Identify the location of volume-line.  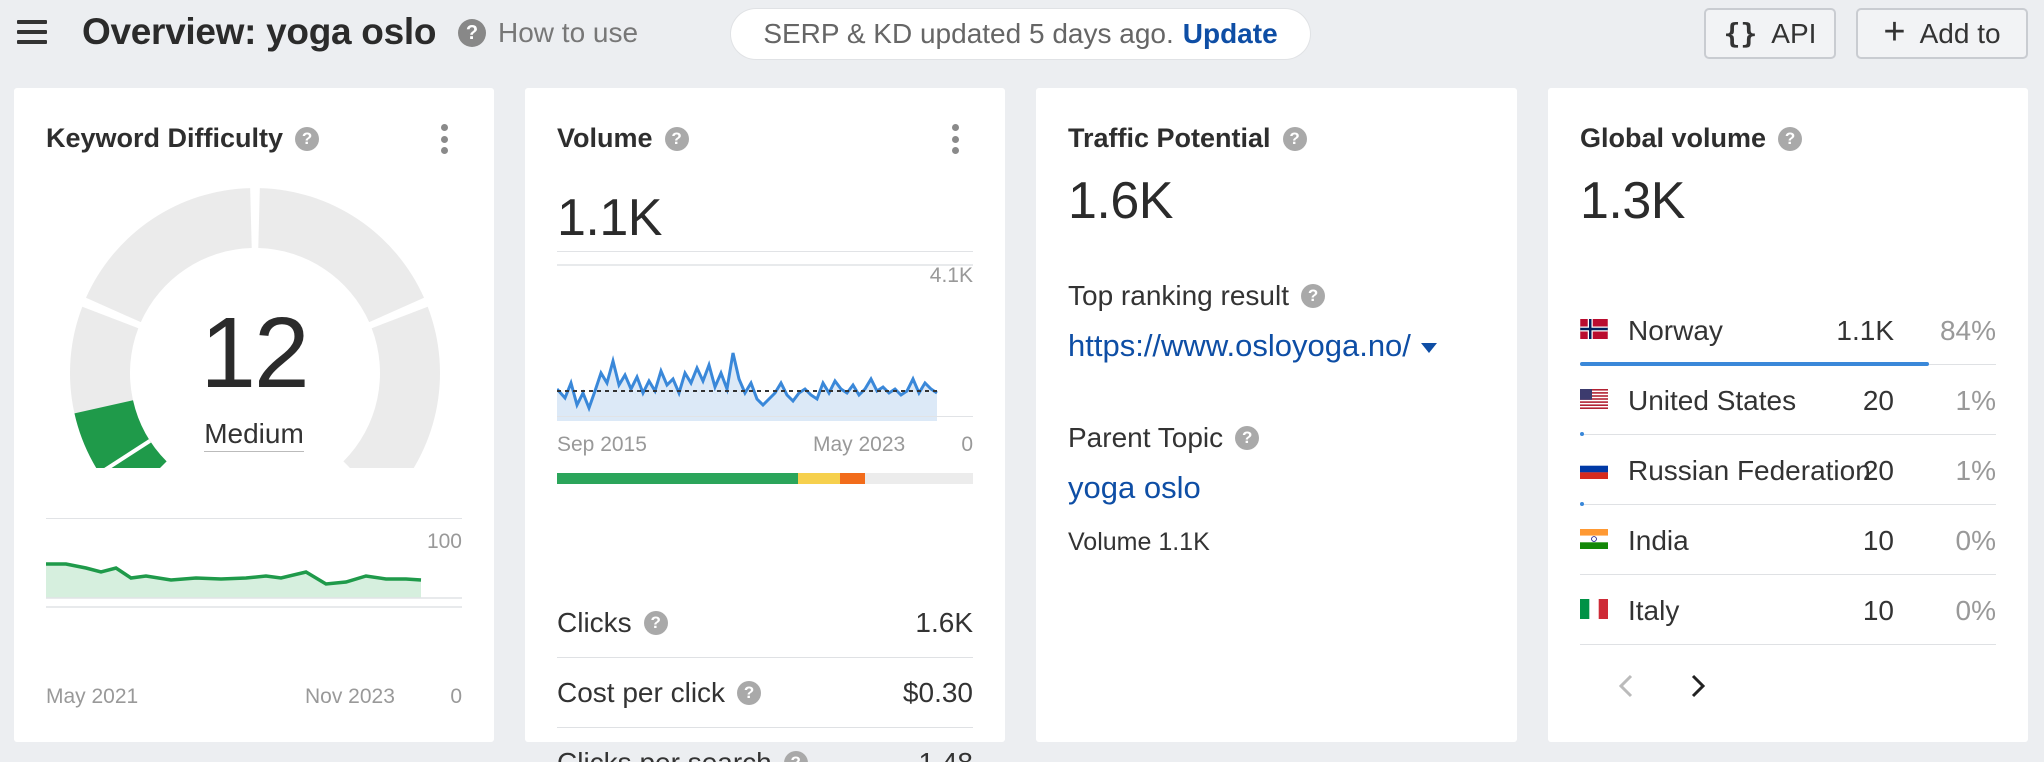
(747, 382).